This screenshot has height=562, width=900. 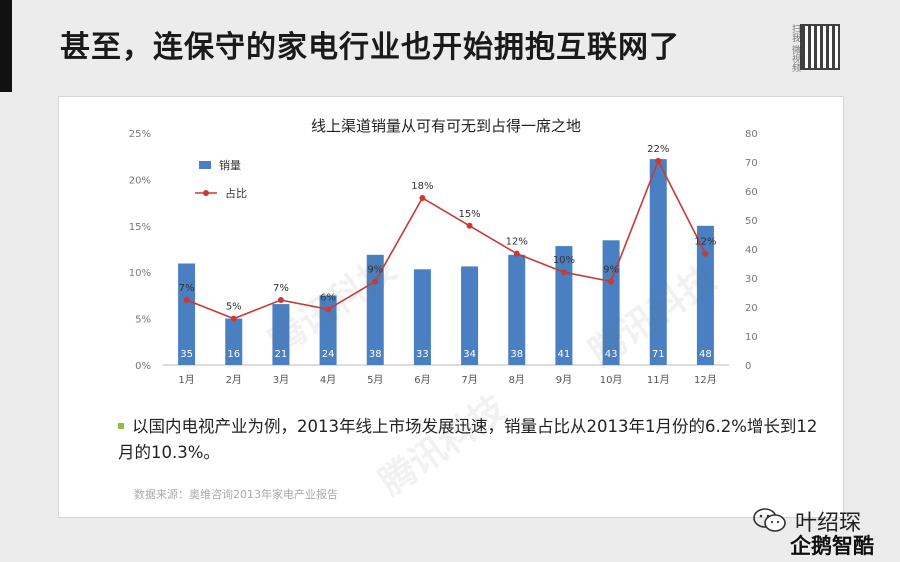 I want to click on qr-code-block: 扫我 微视频, so click(x=805, y=48).